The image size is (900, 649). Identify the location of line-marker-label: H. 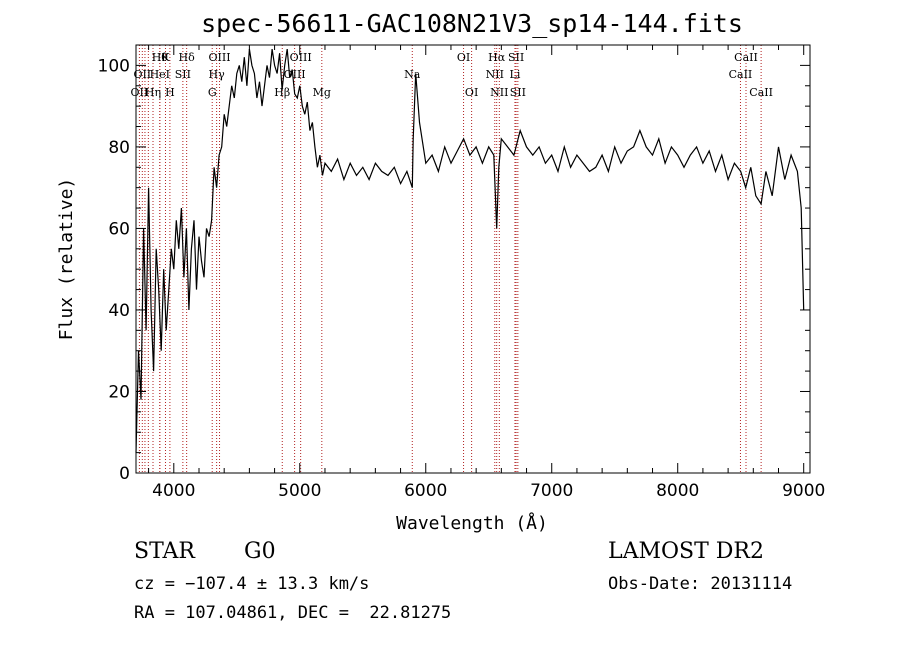
(170, 92).